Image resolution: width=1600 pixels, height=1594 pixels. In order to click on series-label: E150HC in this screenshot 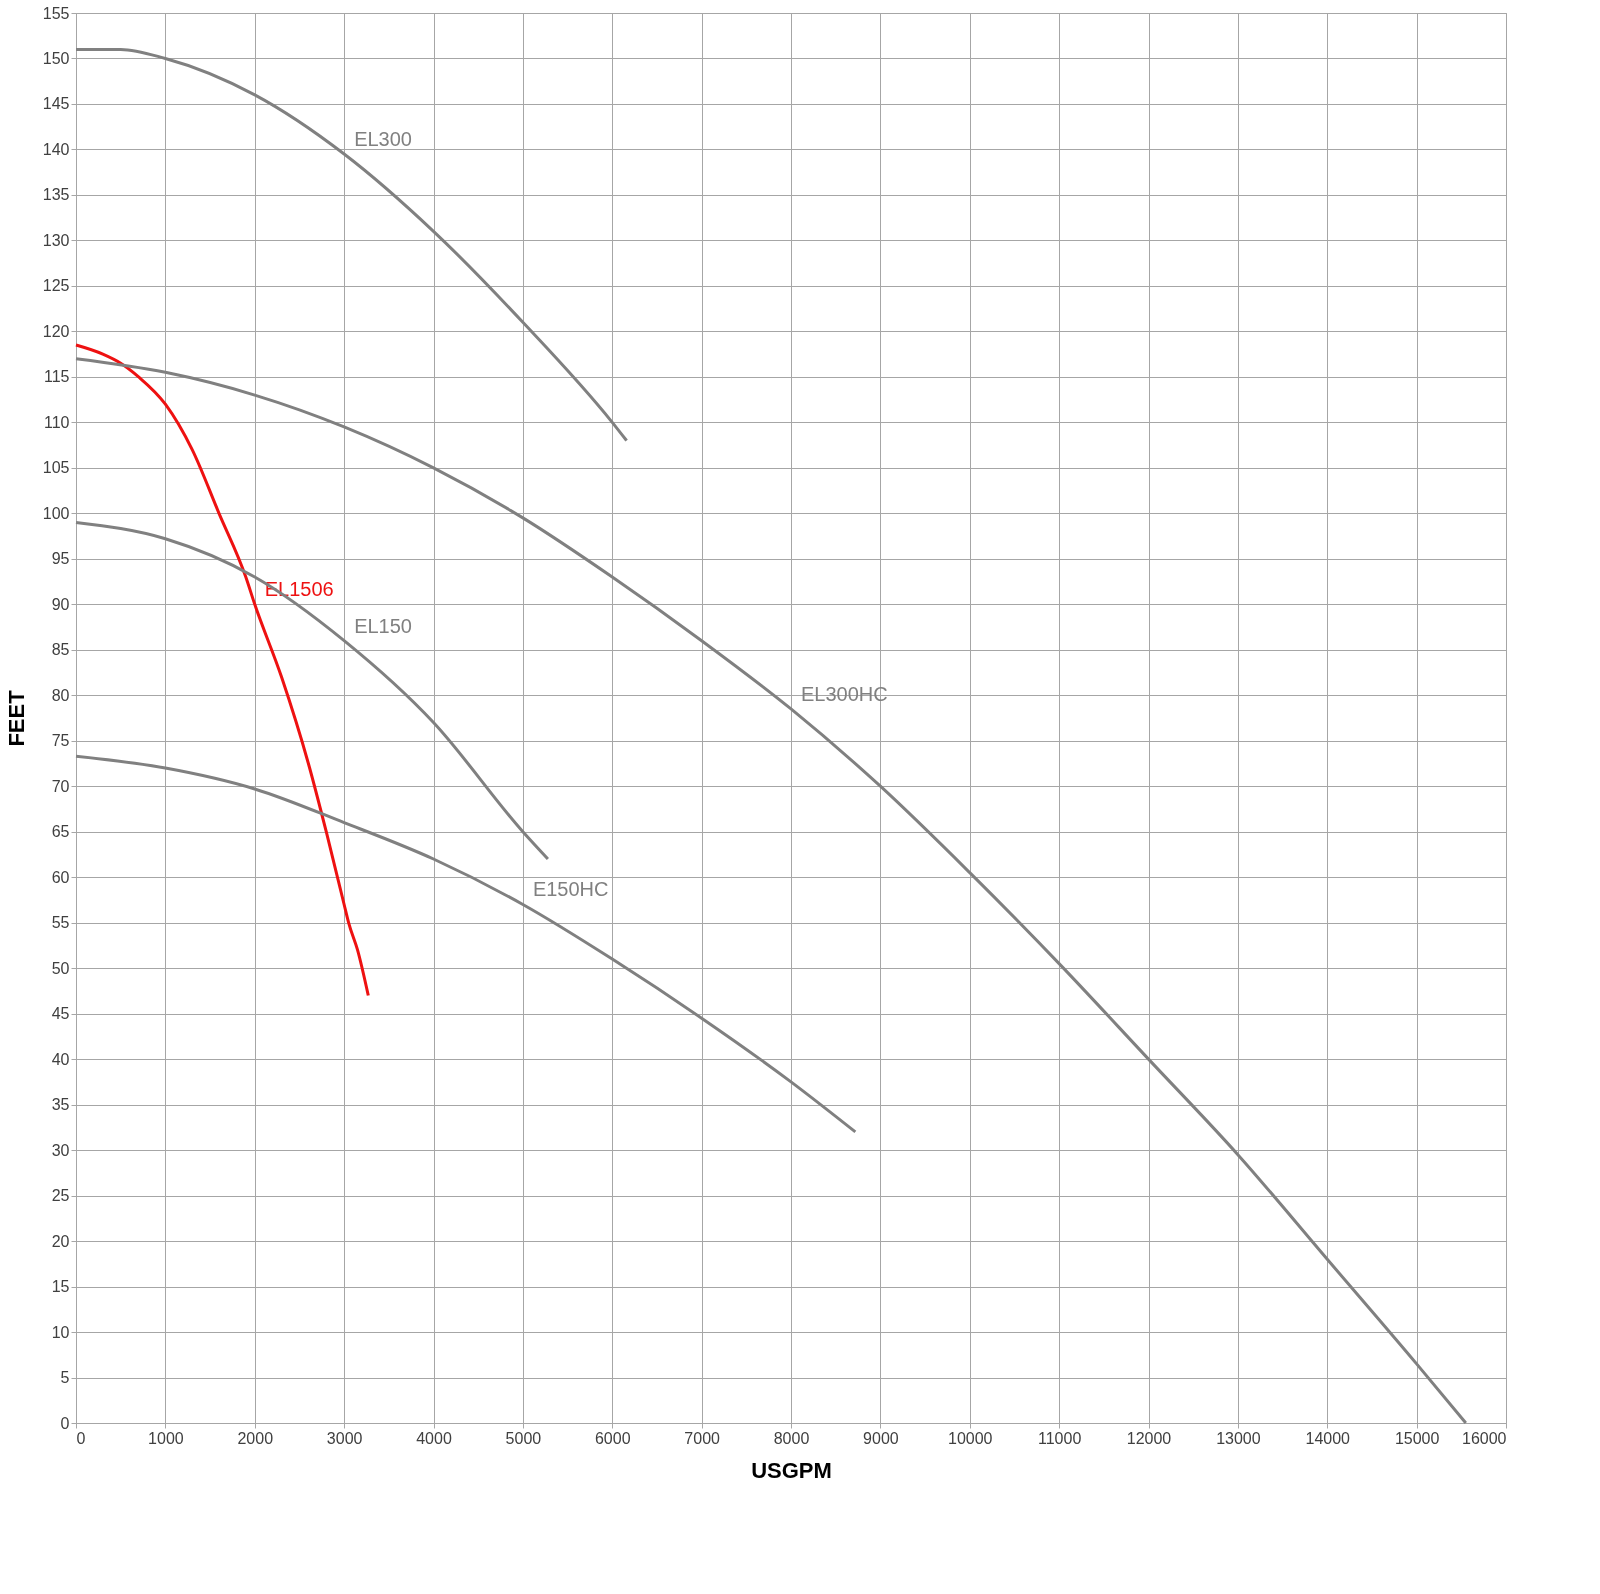, I will do `click(570, 889)`.